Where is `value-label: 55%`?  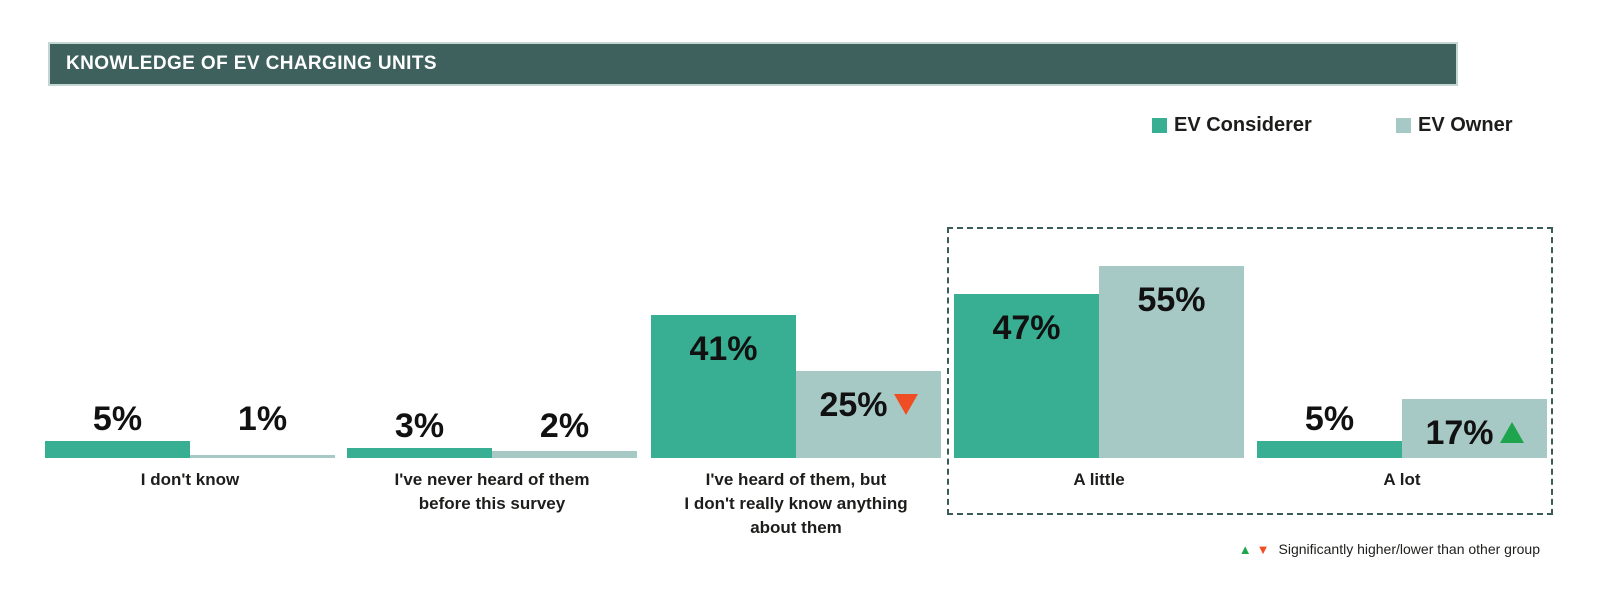
value-label: 55% is located at coordinates (1171, 300).